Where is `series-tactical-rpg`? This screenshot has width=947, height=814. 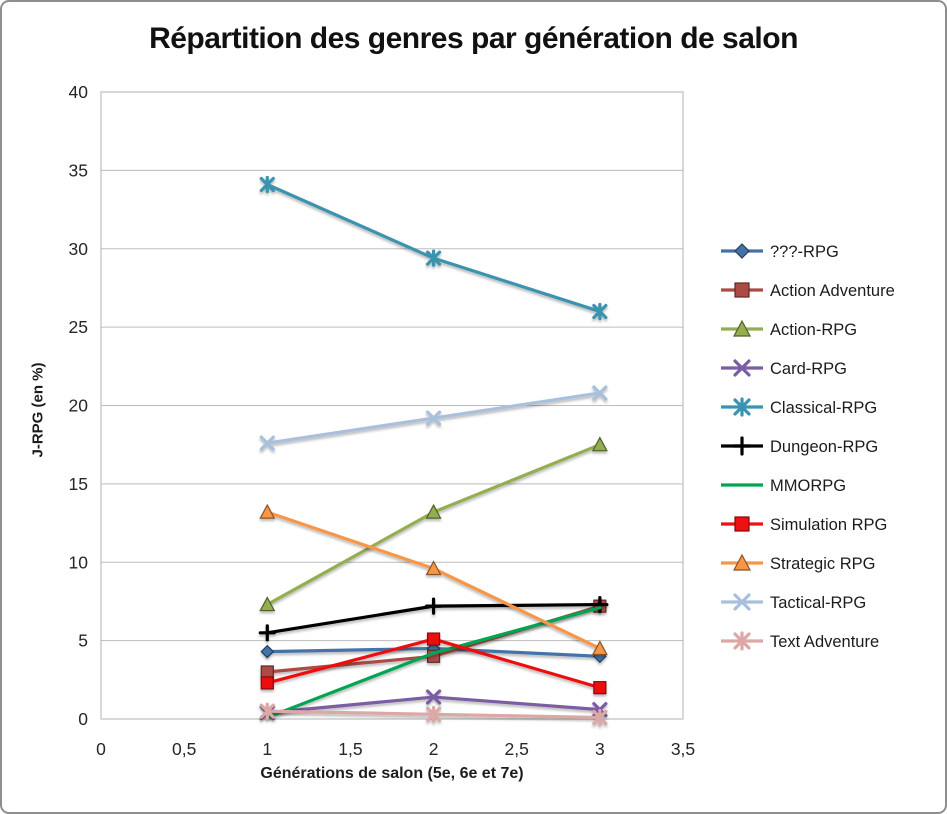
series-tactical-rpg is located at coordinates (433, 418).